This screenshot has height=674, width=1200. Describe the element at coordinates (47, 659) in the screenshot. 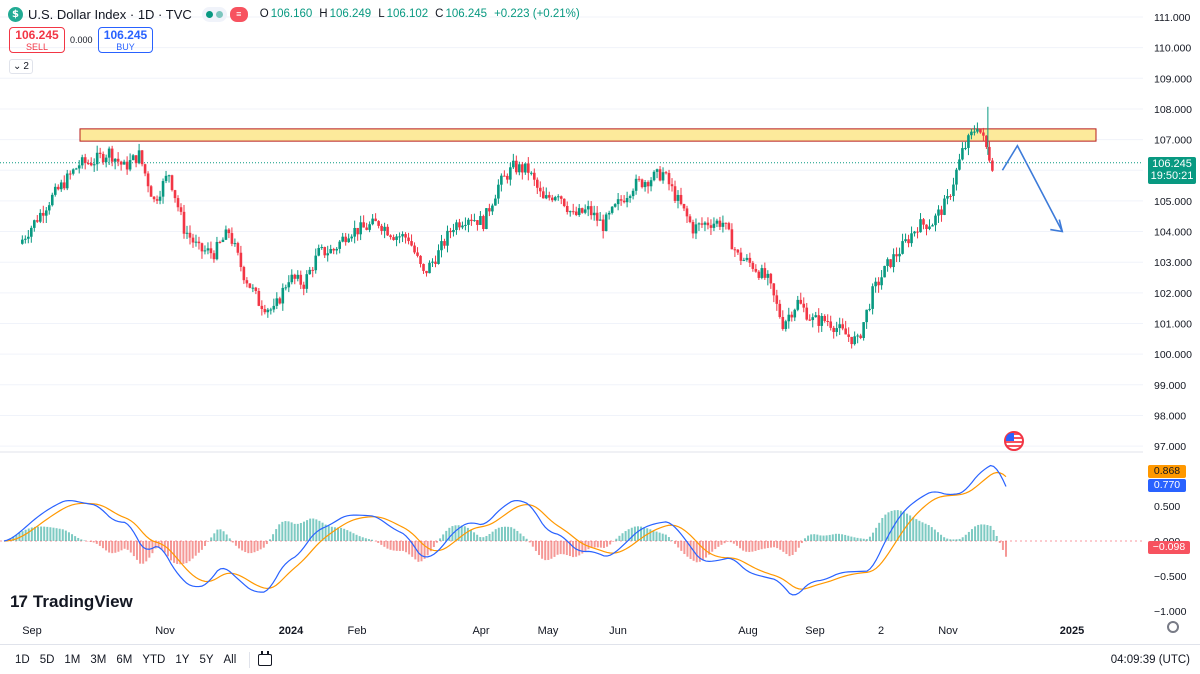

I see `range-5d-button: 5D` at that location.